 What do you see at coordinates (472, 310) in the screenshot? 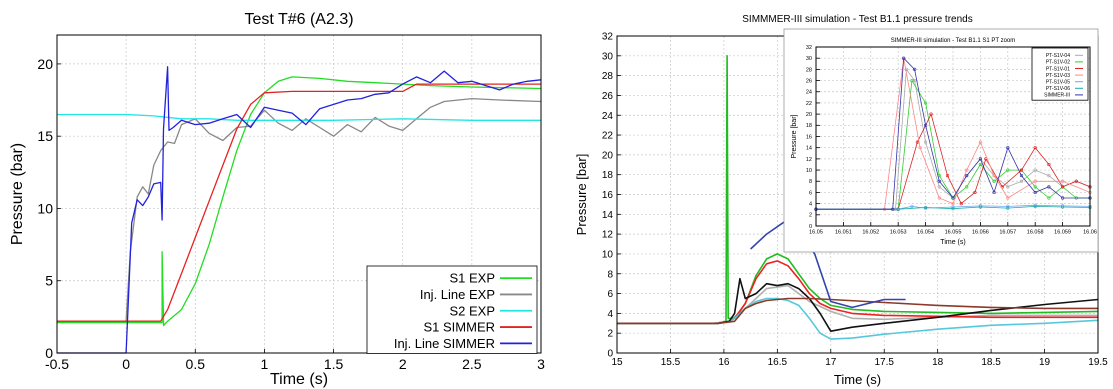
I see `legend-label: S2 EXP` at bounding box center [472, 310].